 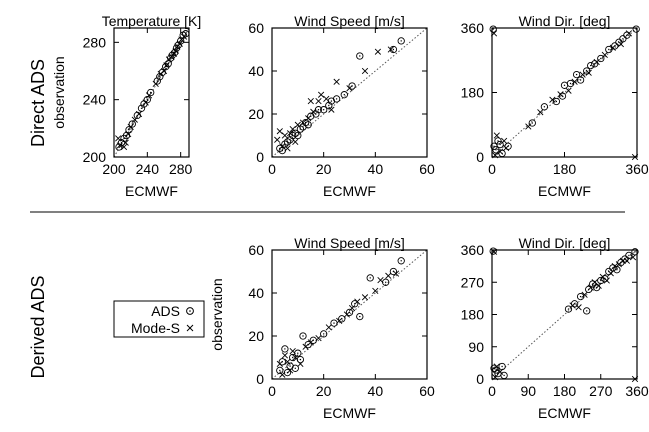 What do you see at coordinates (95, 100) in the screenshot?
I see `y-tick-label: 240` at bounding box center [95, 100].